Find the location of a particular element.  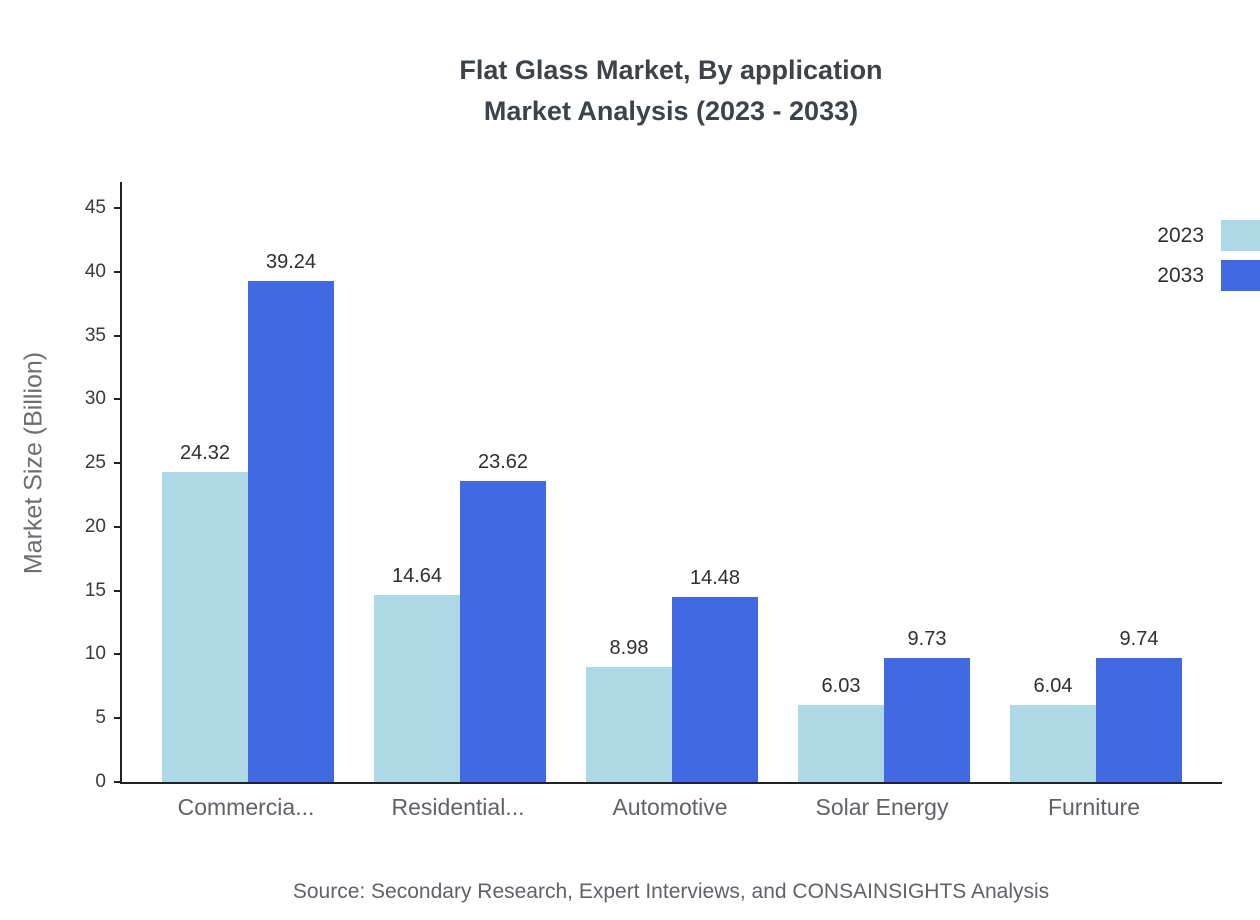

bar-value-label: 23.62 is located at coordinates (503, 461).